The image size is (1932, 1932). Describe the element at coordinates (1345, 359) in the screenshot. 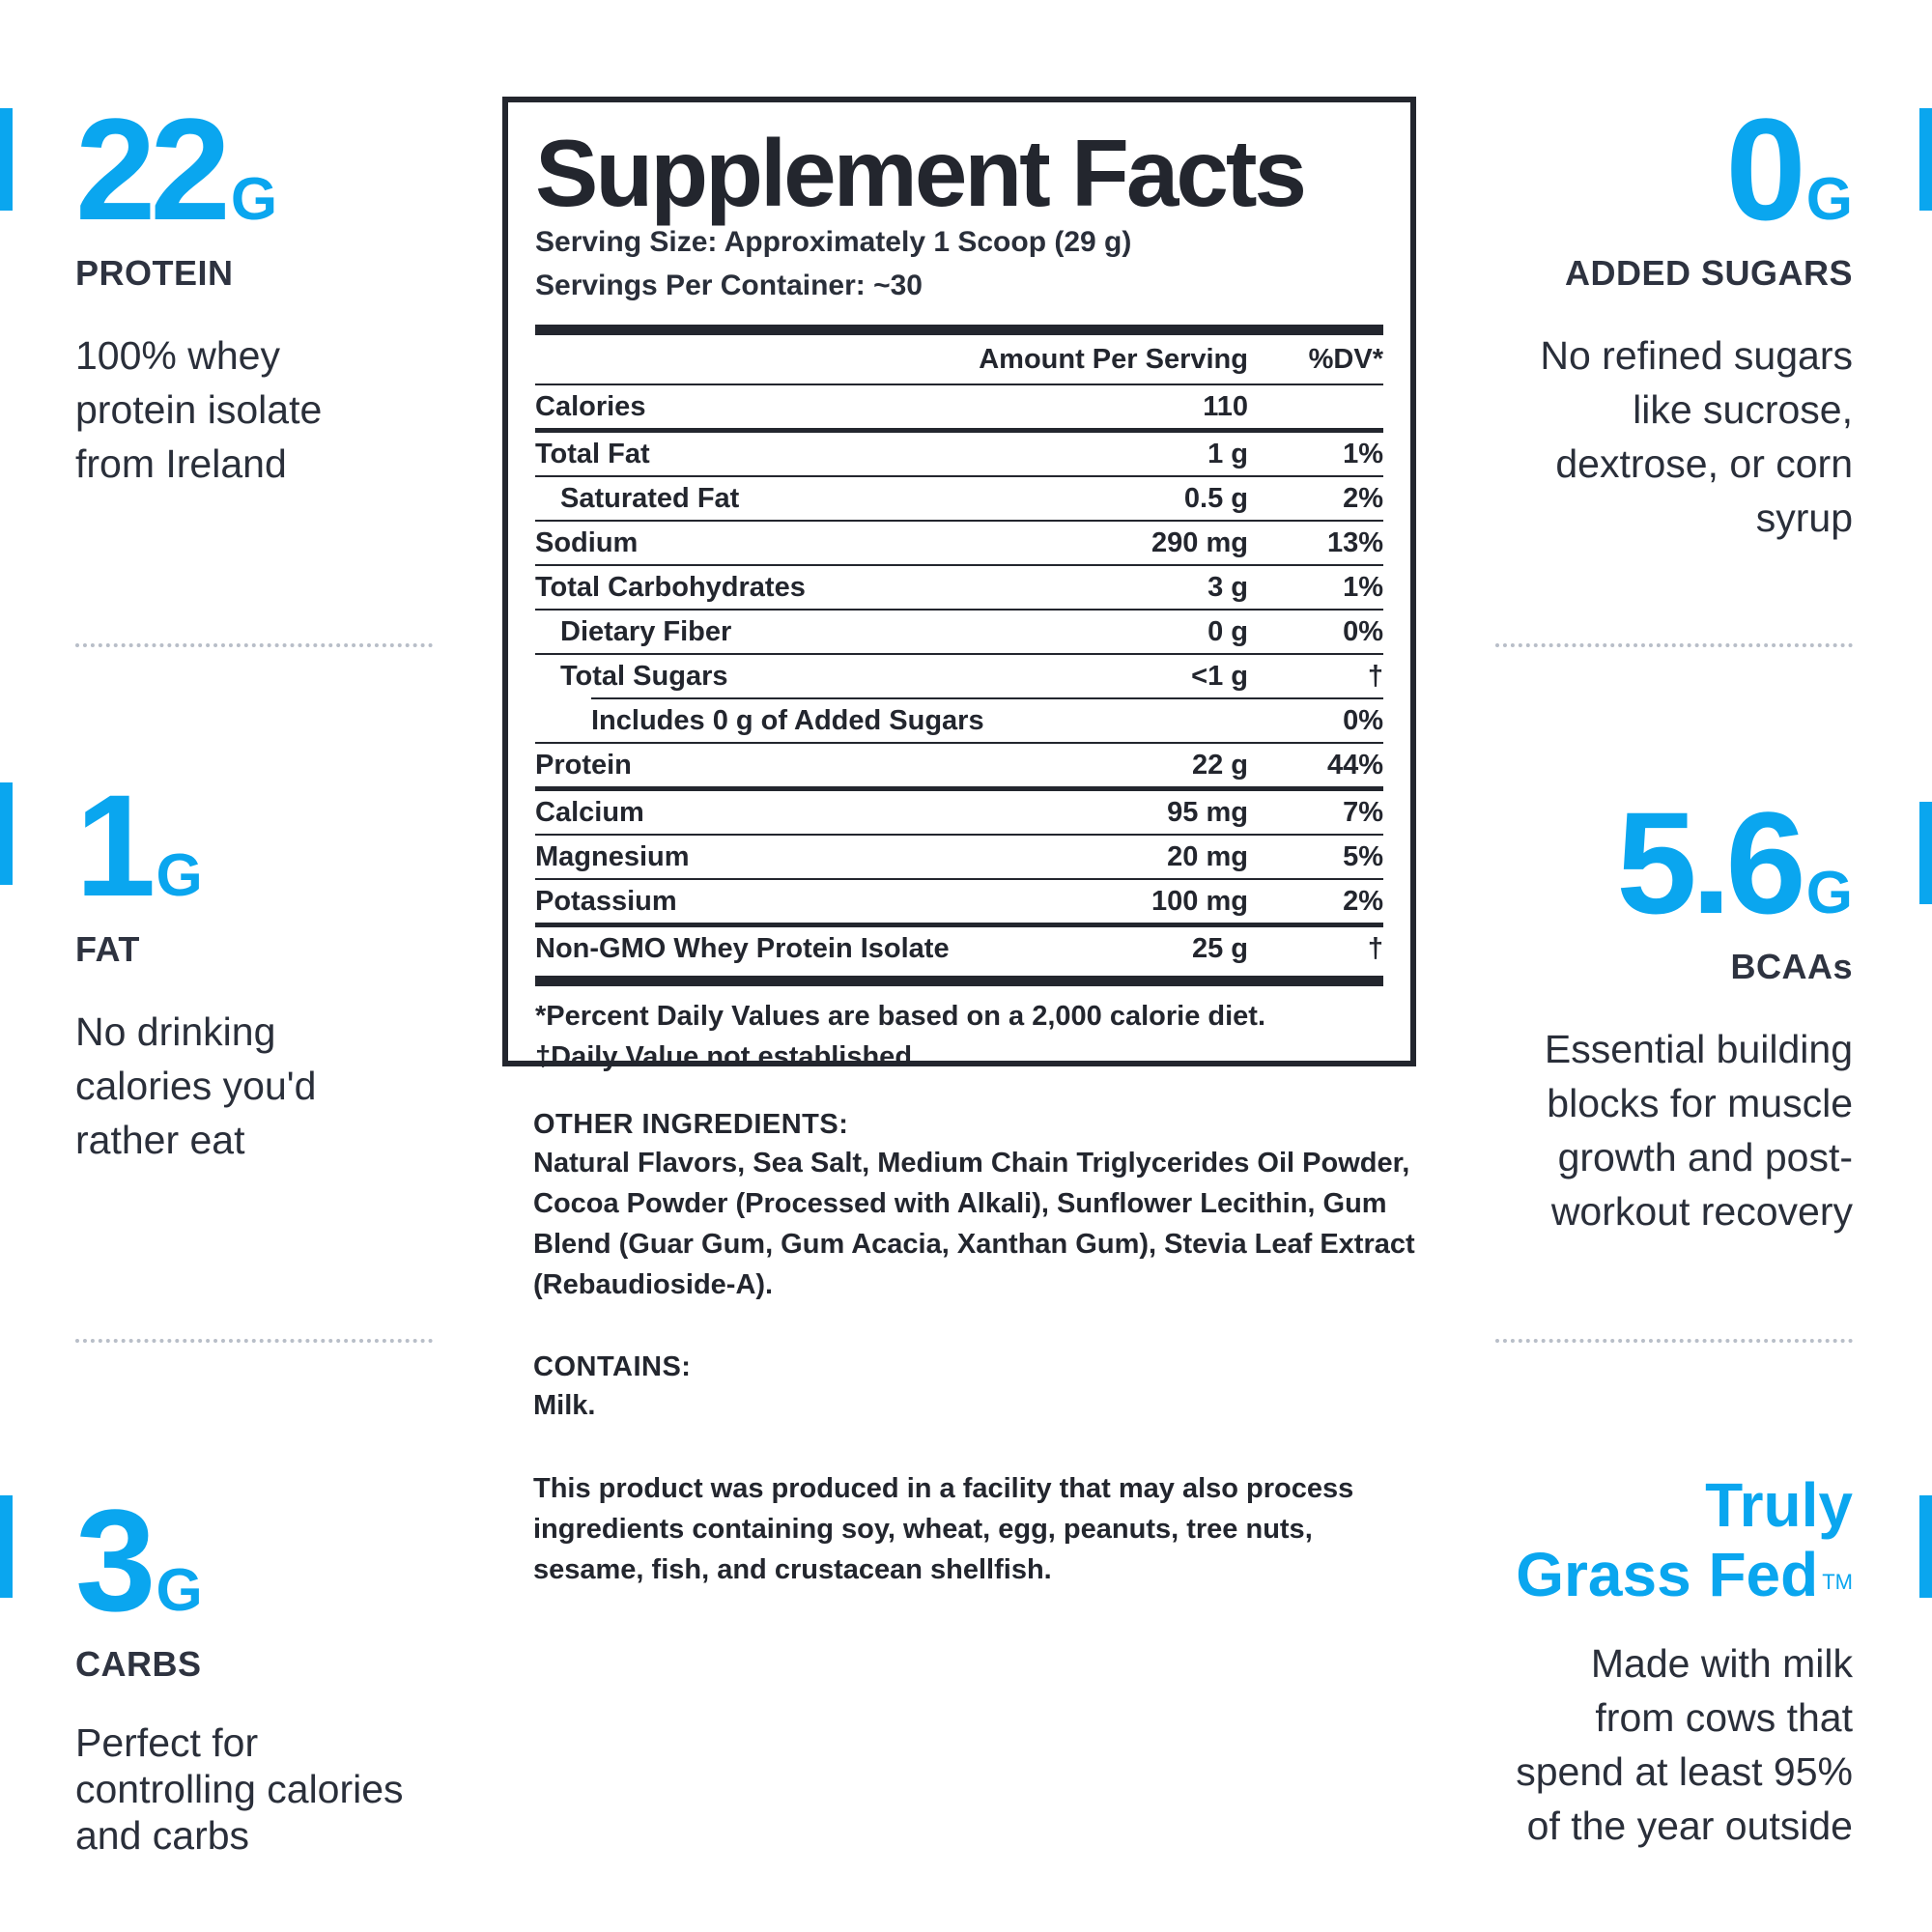

I see `header-dv: %DV*` at that location.